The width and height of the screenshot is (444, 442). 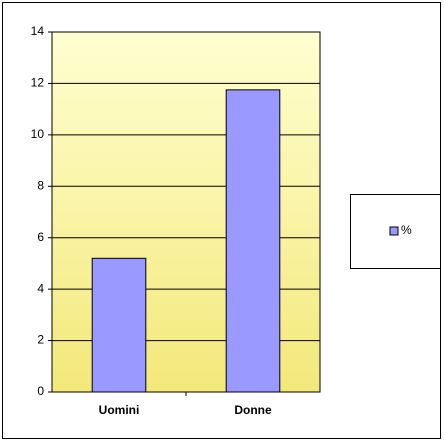 What do you see at coordinates (40, 391) in the screenshot?
I see `y-tick-label: 0` at bounding box center [40, 391].